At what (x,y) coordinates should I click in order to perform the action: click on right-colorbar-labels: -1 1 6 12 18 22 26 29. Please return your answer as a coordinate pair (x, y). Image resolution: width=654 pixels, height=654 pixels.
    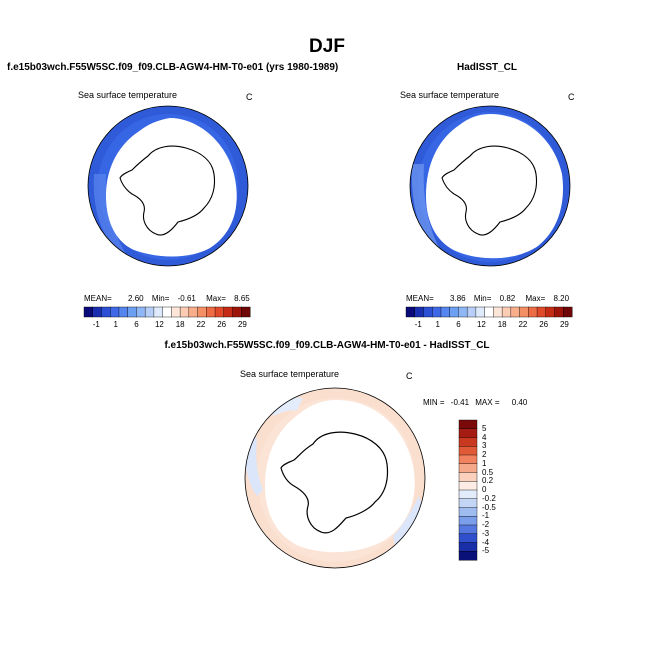
    Looking at the image, I should click on (489, 325).